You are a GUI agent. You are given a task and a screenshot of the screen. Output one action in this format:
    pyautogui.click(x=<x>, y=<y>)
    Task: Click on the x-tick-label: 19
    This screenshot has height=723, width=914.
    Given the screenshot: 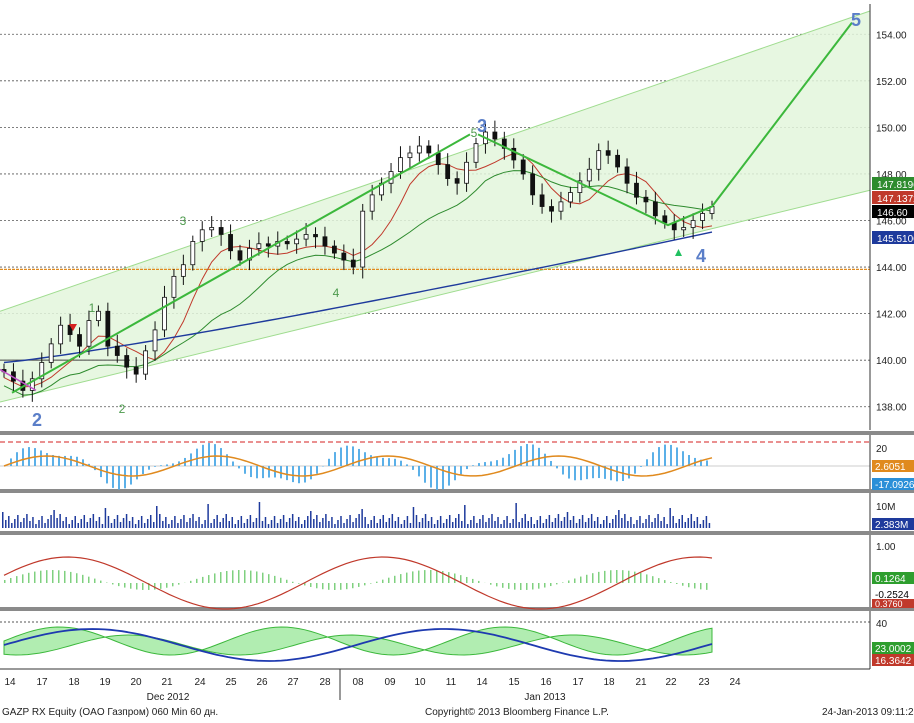 What is the action you would take?
    pyautogui.click(x=105, y=682)
    